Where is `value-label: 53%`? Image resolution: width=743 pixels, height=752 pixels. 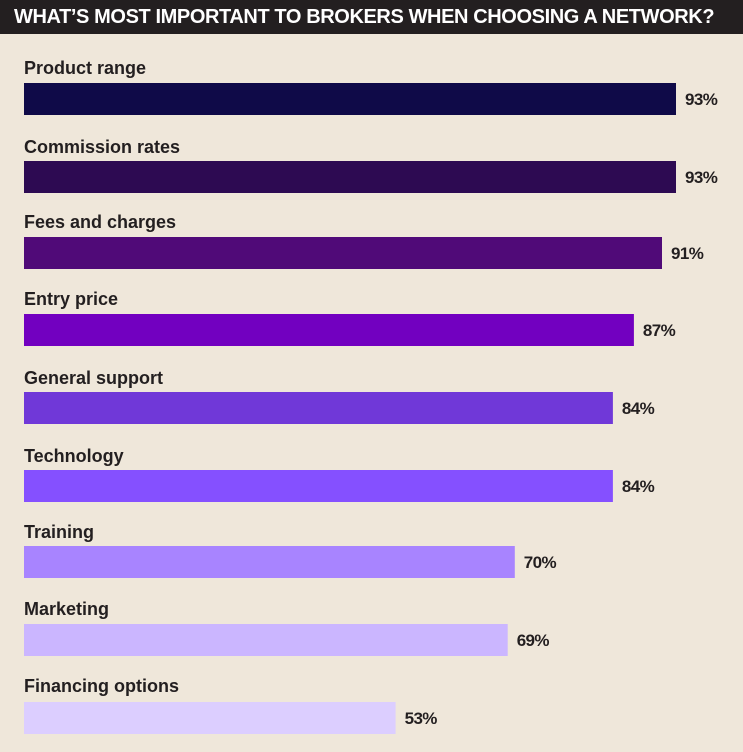 value-label: 53% is located at coordinates (421, 718).